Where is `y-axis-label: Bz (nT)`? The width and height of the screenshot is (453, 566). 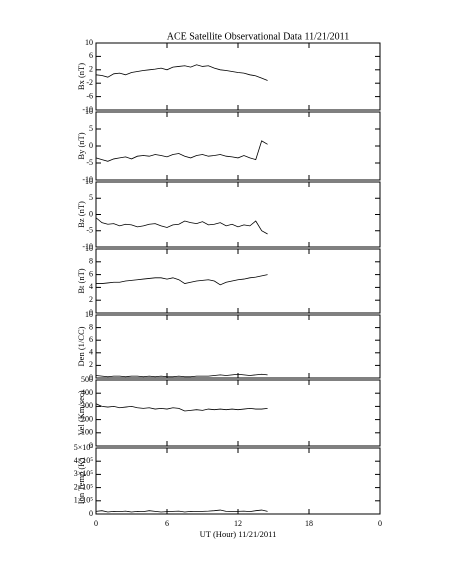 y-axis-label: Bz (nT) is located at coordinates (81, 214).